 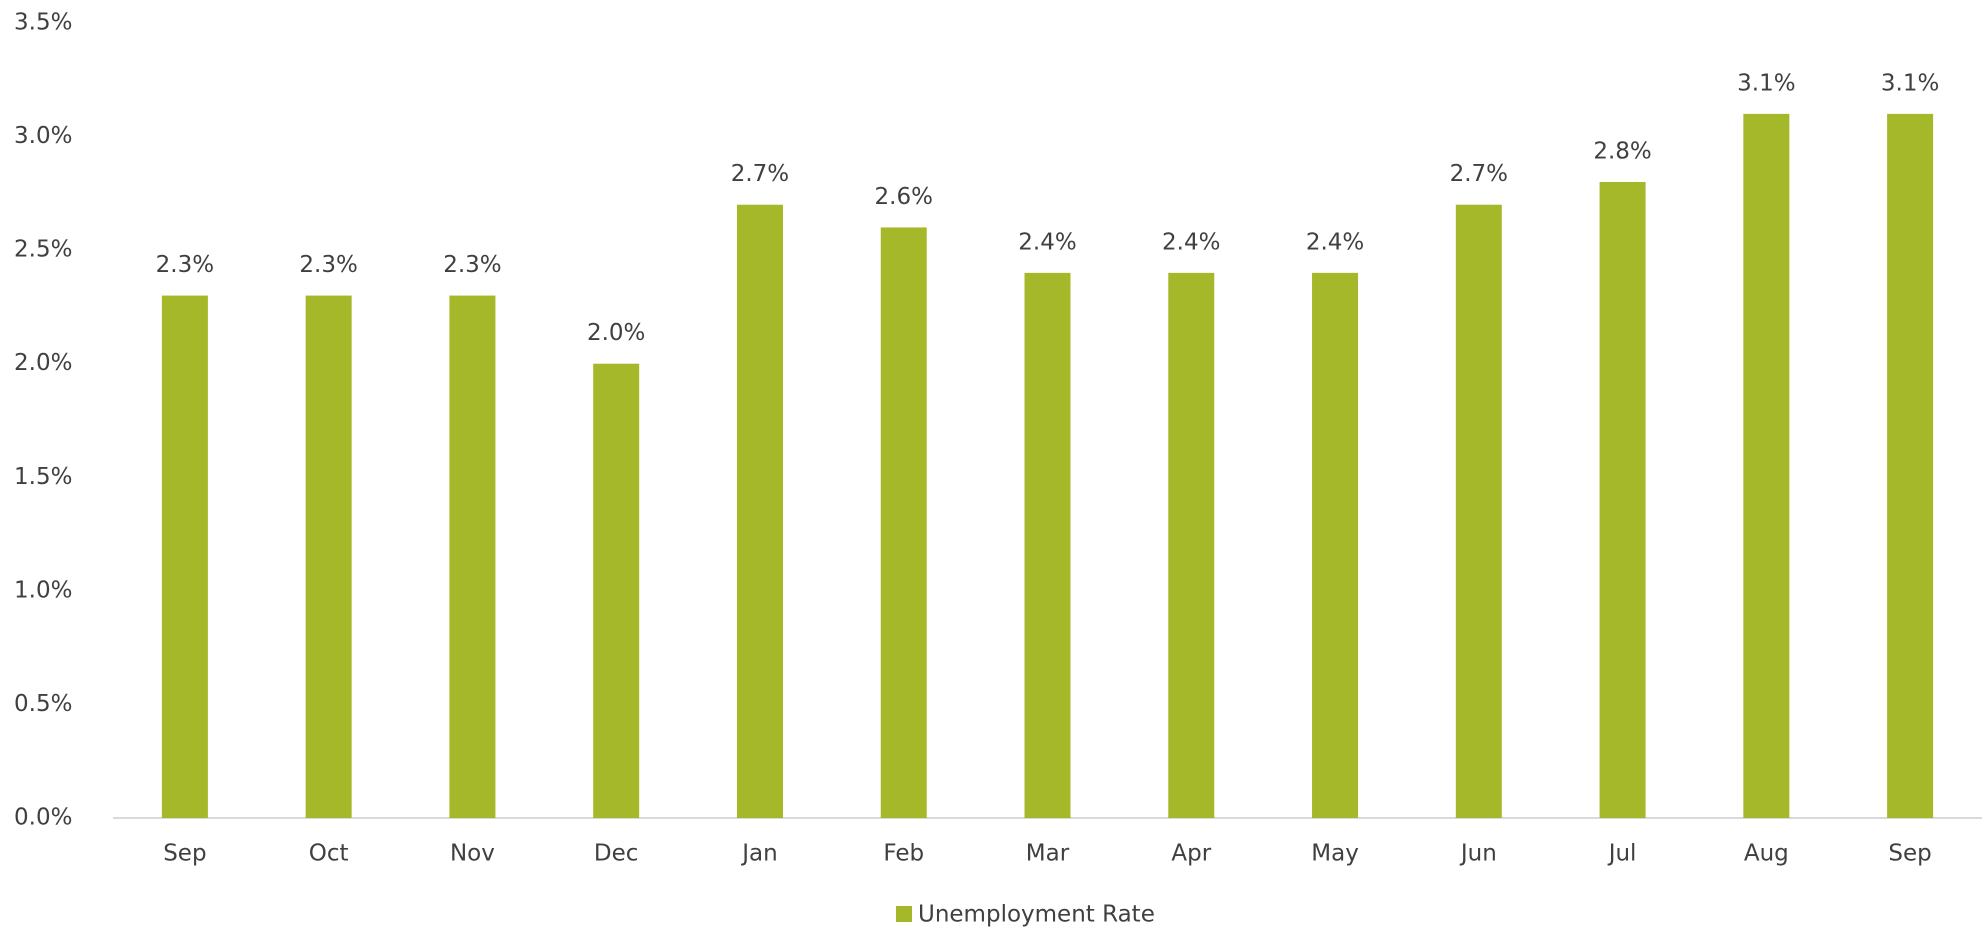 I want to click on data-label: 2.8%, so click(x=1622, y=152).